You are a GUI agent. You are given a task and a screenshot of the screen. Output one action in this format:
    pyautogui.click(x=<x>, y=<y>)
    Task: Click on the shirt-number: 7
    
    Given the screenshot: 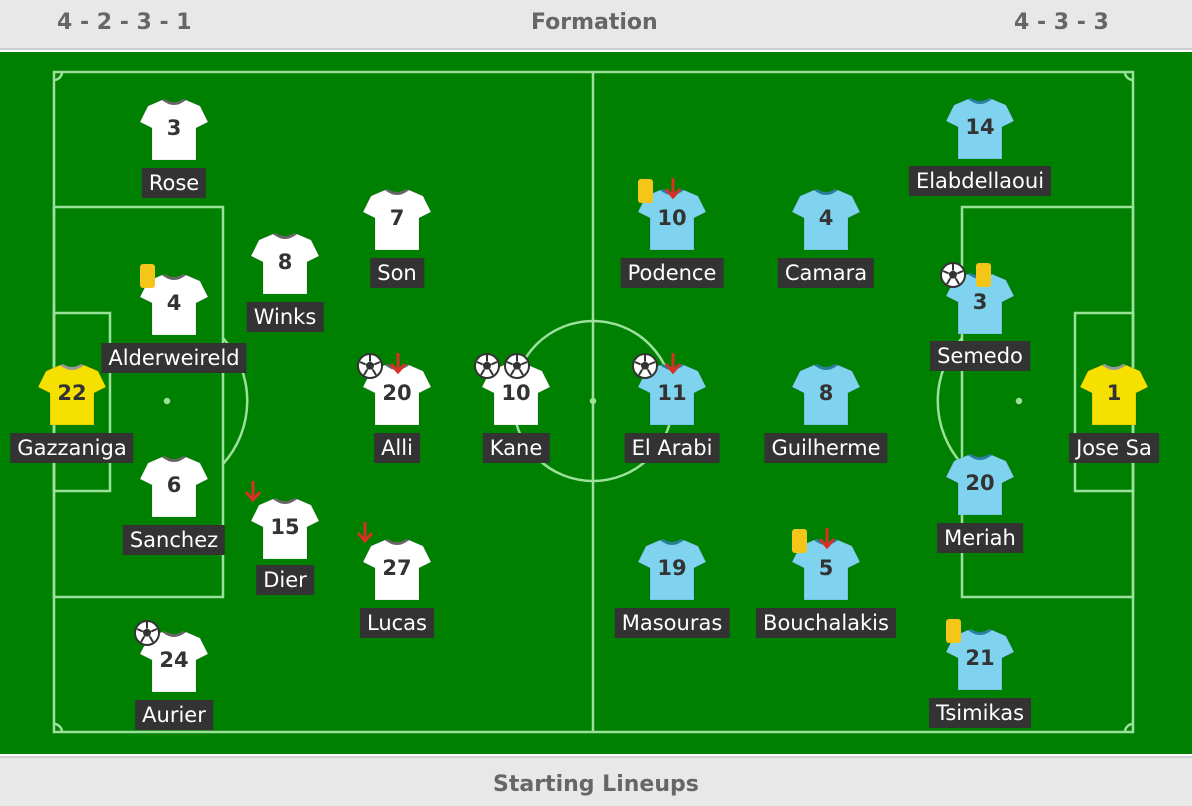 What is the action you would take?
    pyautogui.click(x=397, y=218)
    